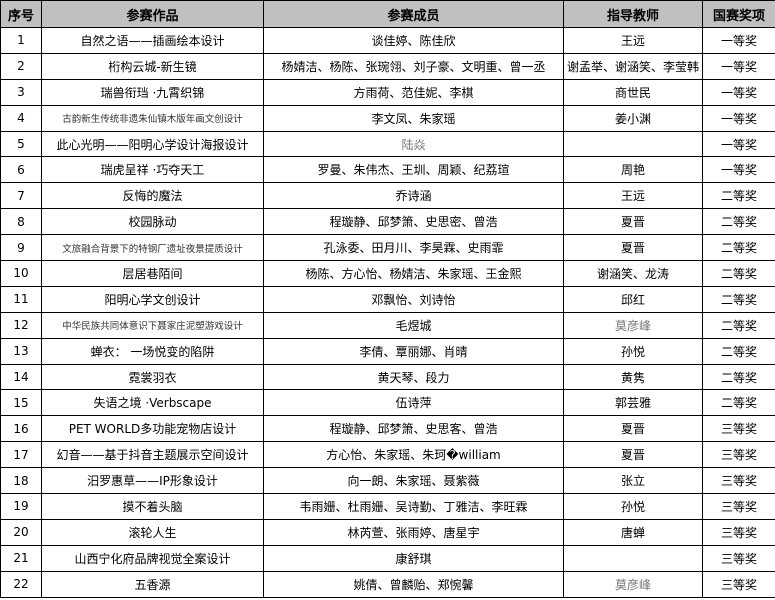 The width and height of the screenshot is (775, 600). Describe the element at coordinates (21, 92) in the screenshot. I see `cell-no: 3` at that location.